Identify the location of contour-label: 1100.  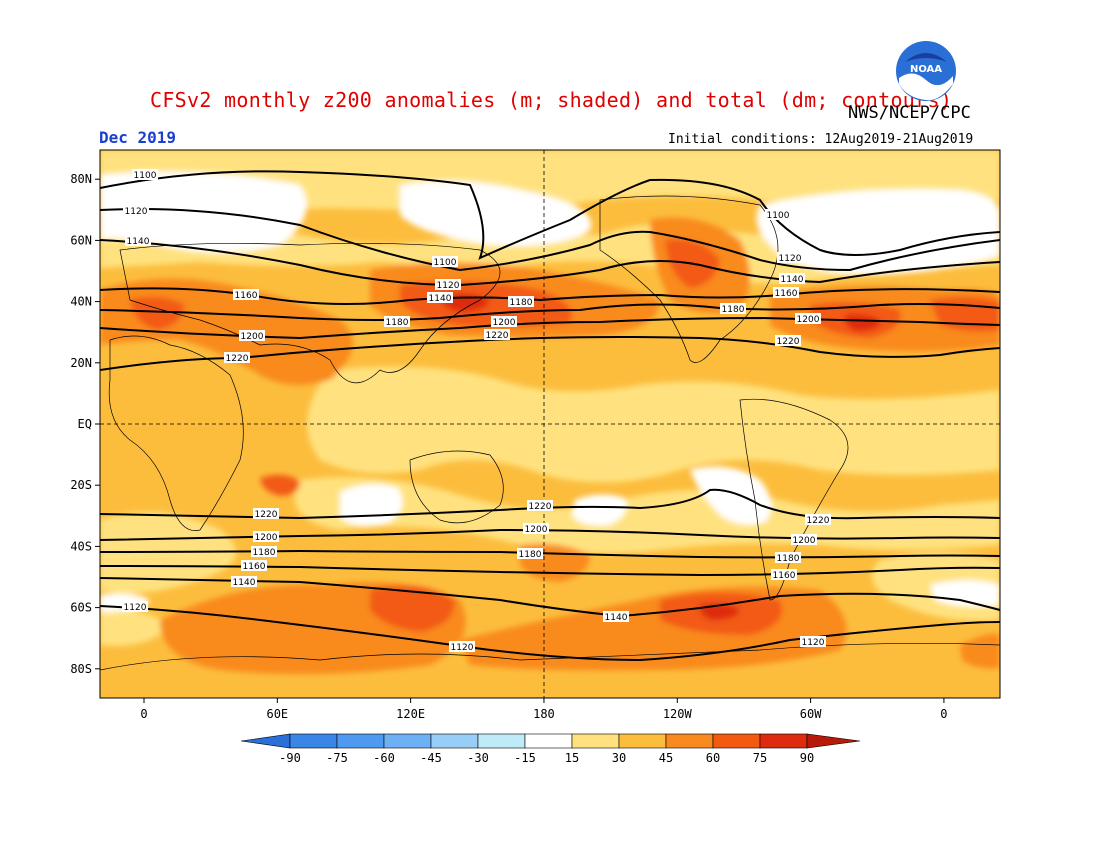
(778, 215).